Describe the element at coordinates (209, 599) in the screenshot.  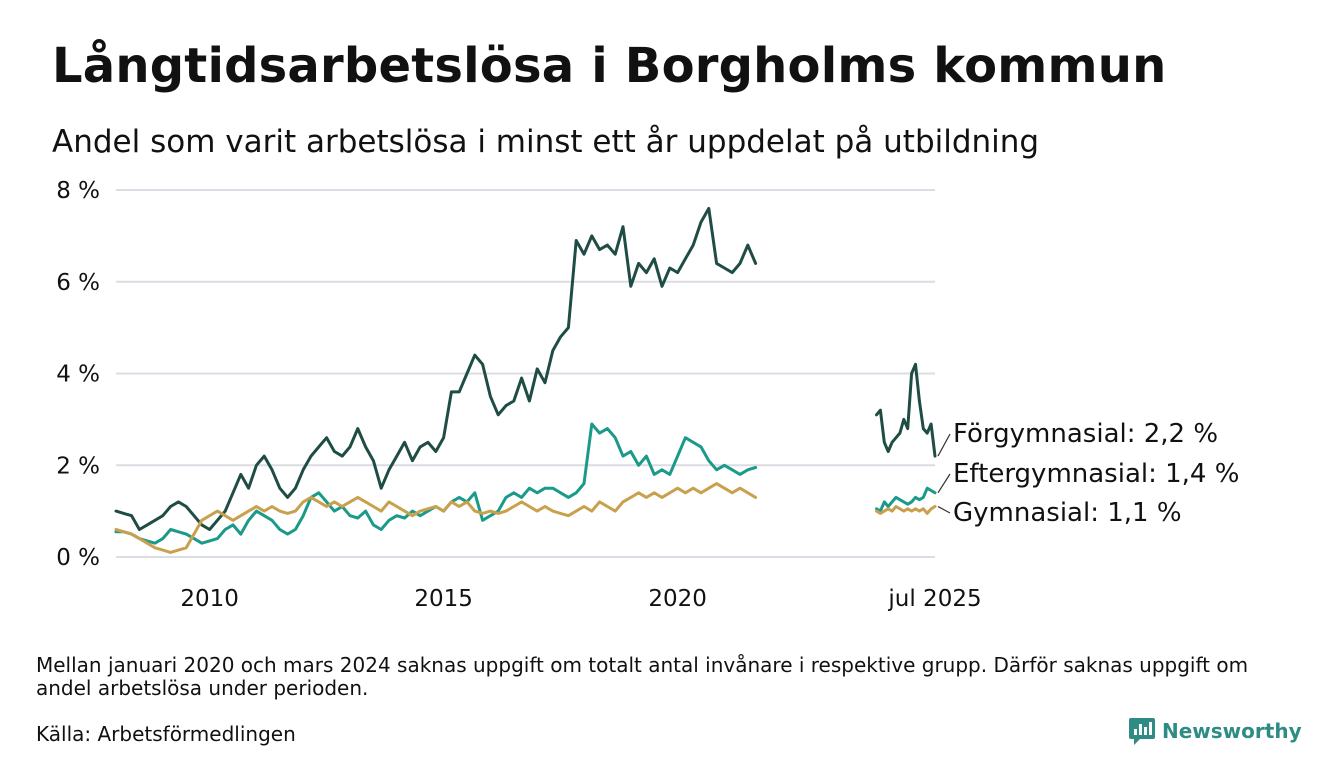
I see `x-tick-label: 2010` at that location.